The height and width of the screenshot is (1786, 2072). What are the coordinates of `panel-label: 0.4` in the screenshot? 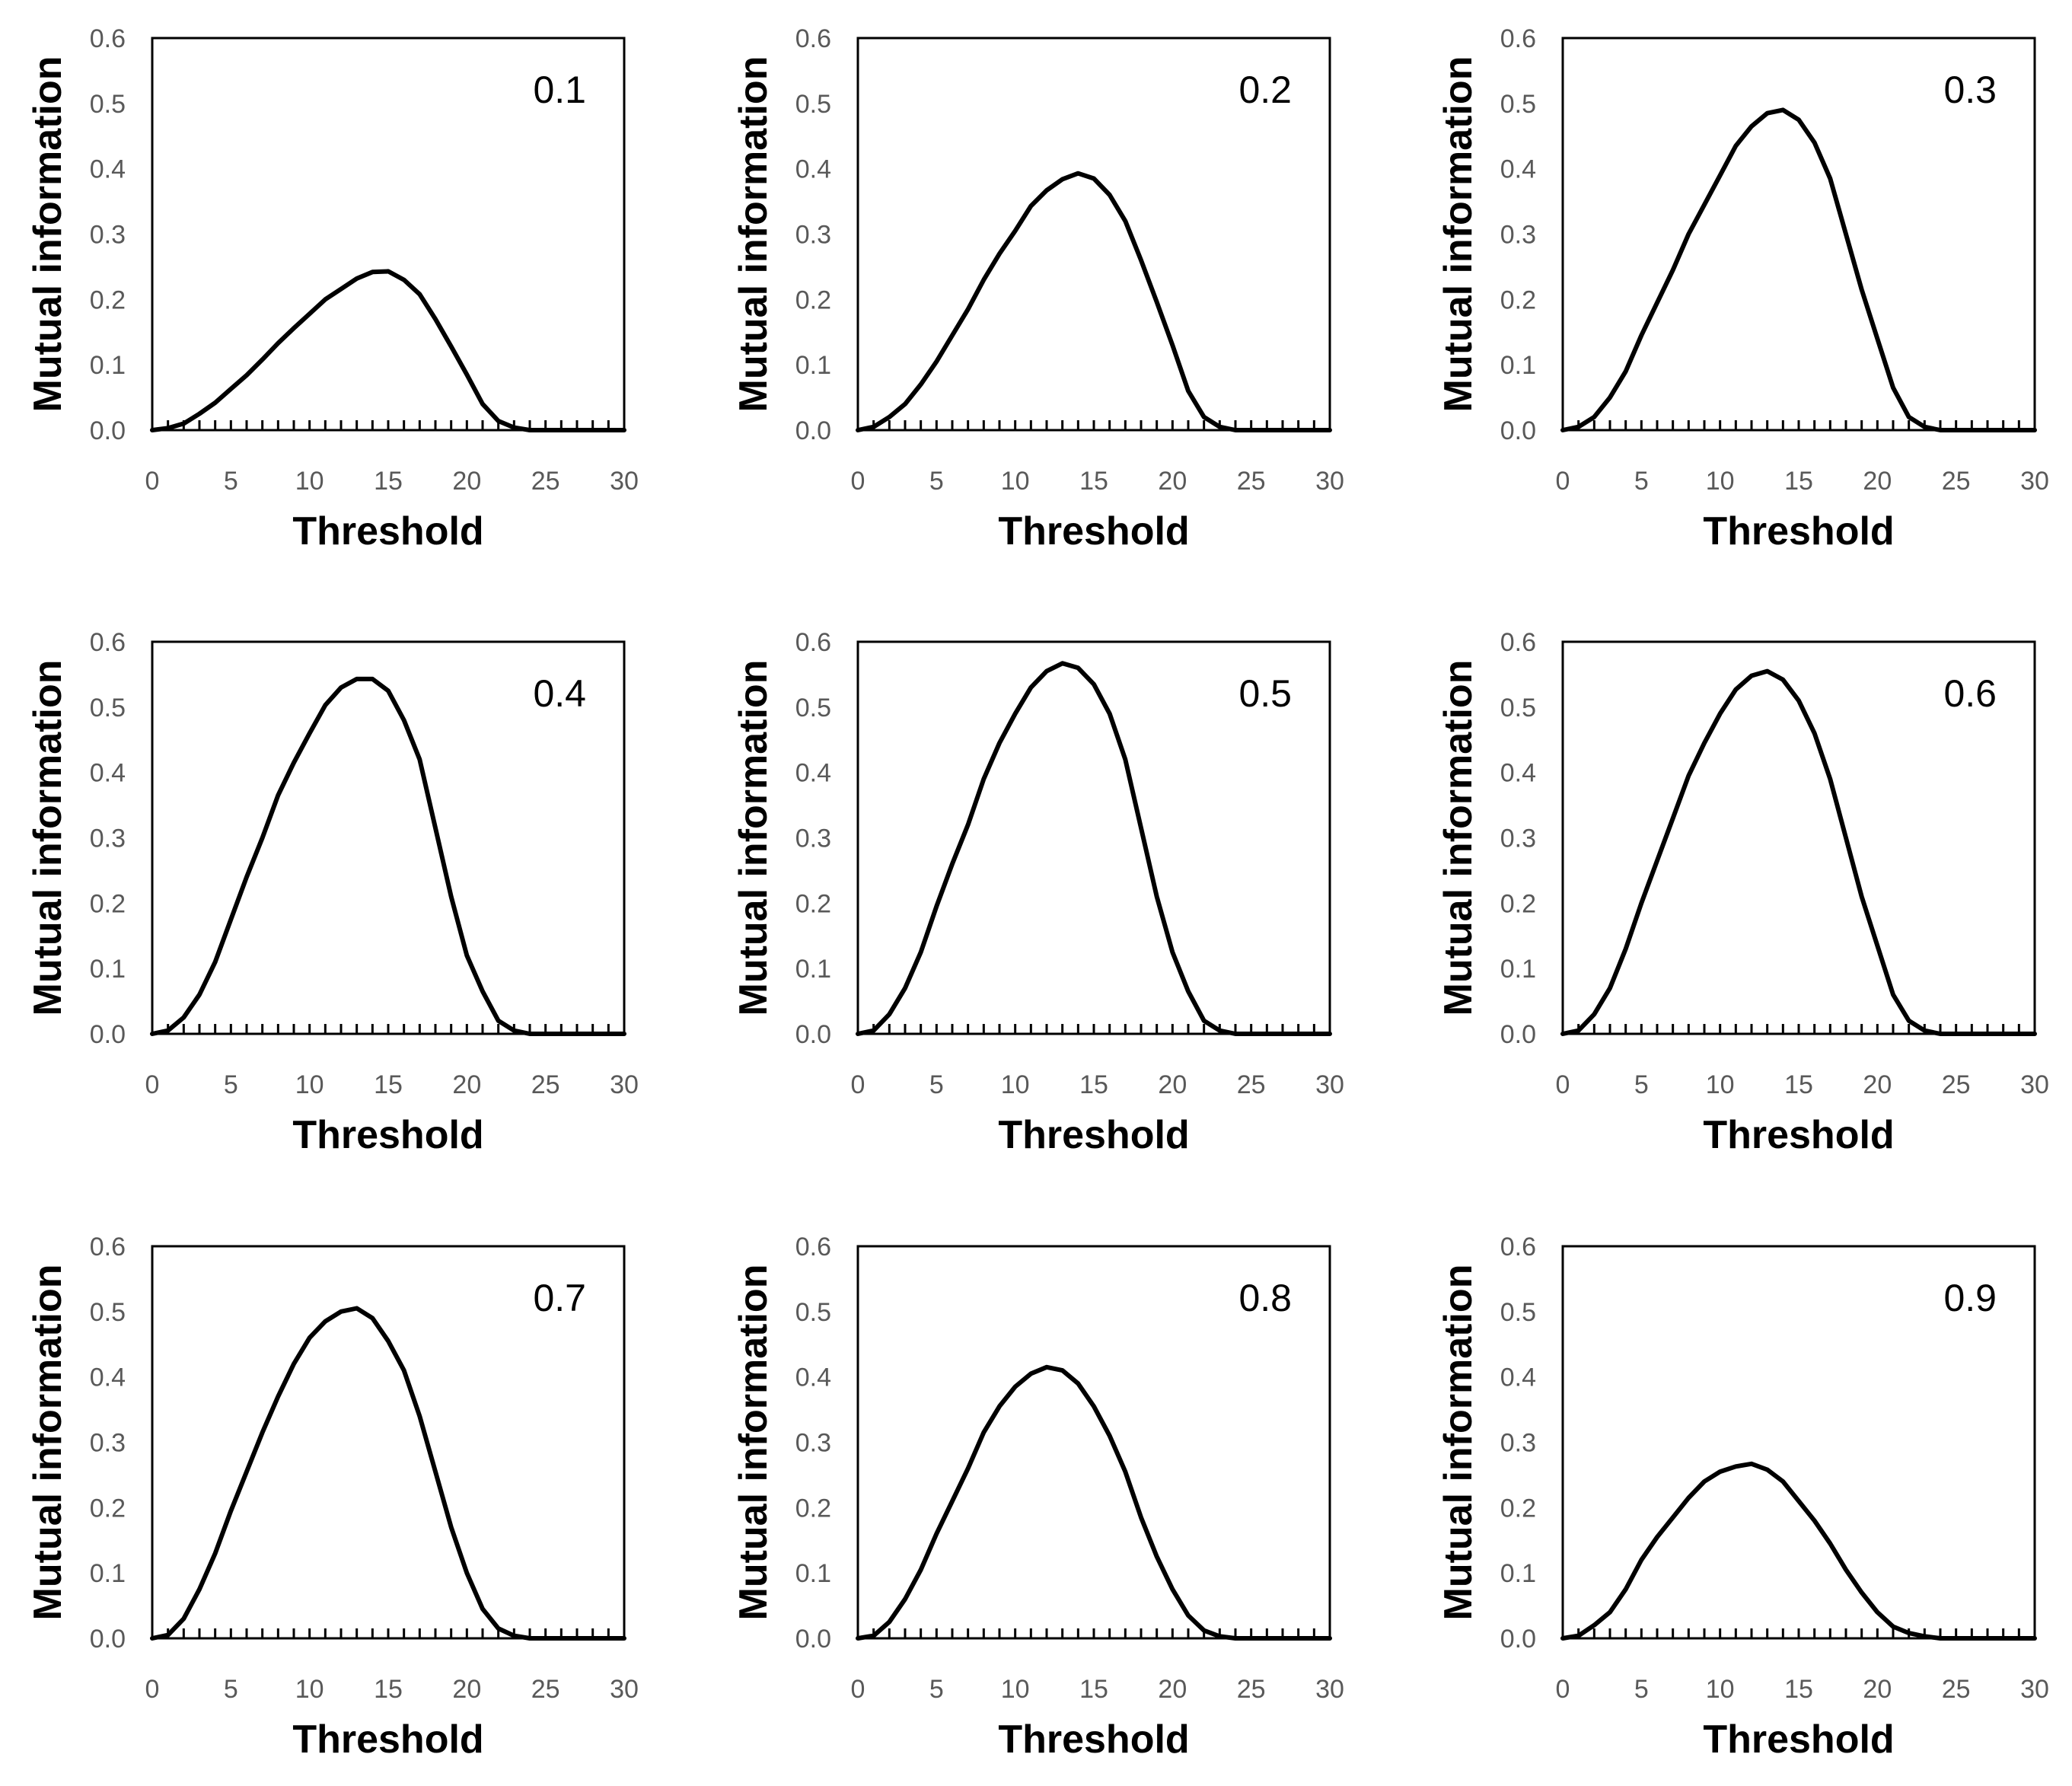 It's located at (559, 694).